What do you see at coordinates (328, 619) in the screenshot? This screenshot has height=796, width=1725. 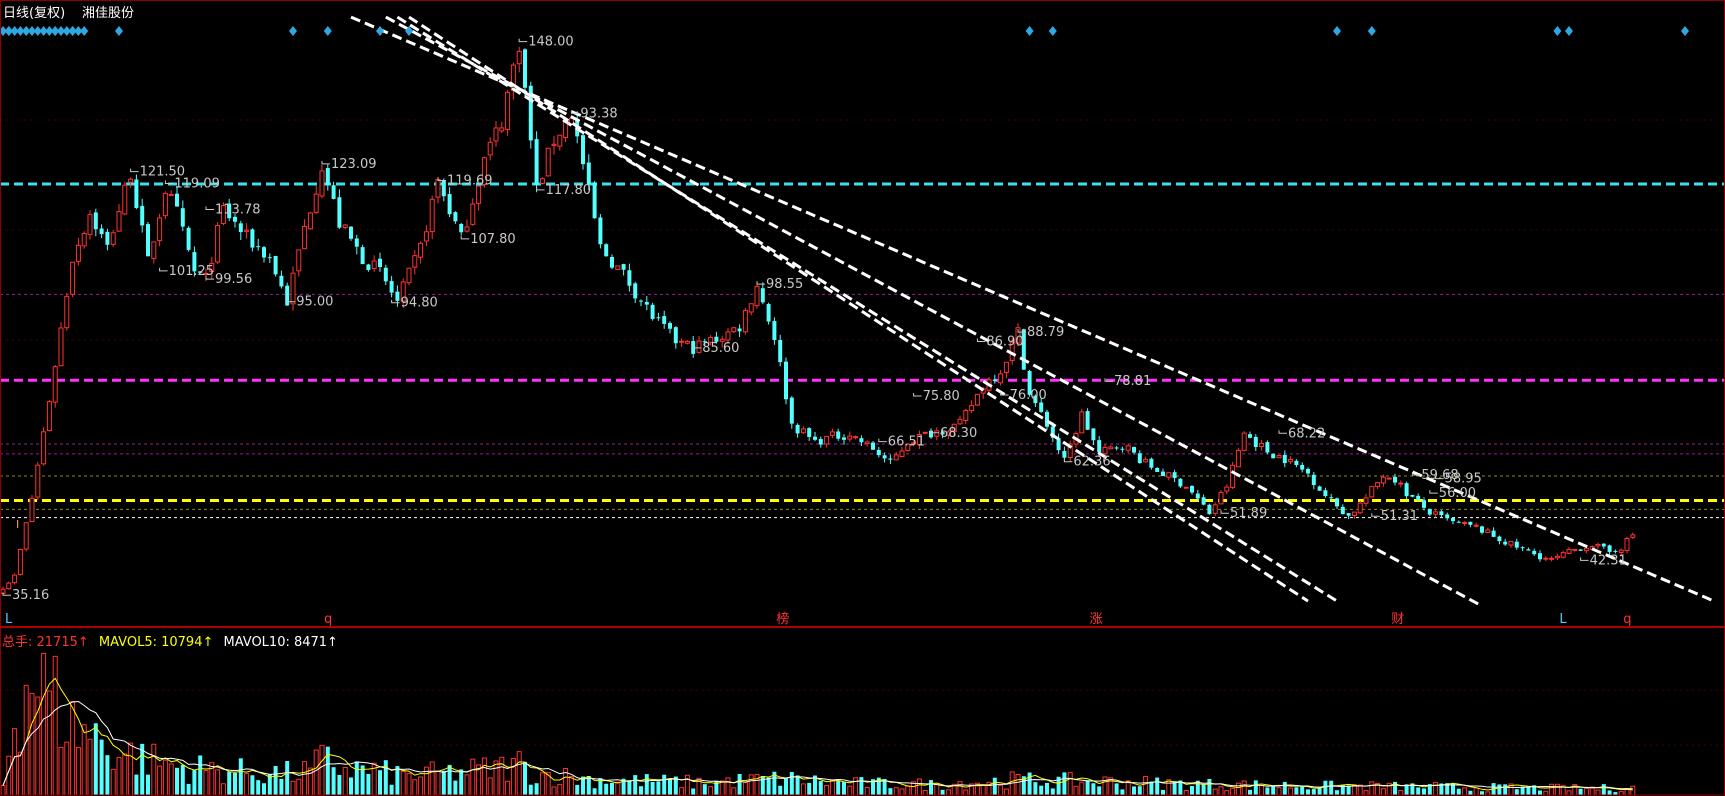 I see `event-marker: q` at bounding box center [328, 619].